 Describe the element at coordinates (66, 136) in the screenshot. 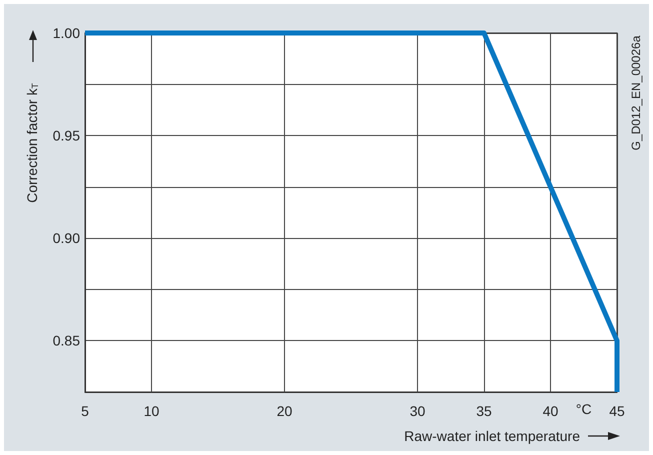

I see `y-tick-label: 0.95` at that location.